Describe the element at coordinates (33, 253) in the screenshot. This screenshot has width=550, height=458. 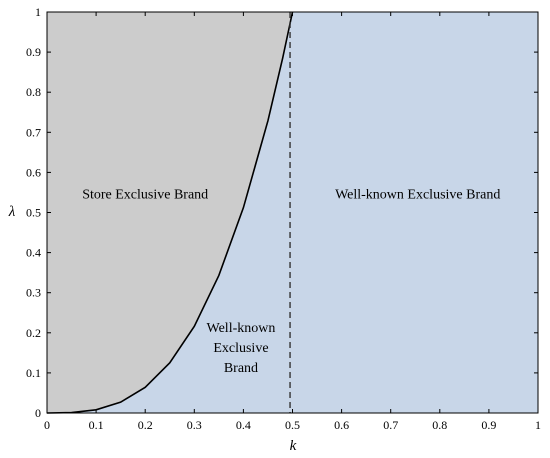
I see `y-tick-label: 0.4` at that location.